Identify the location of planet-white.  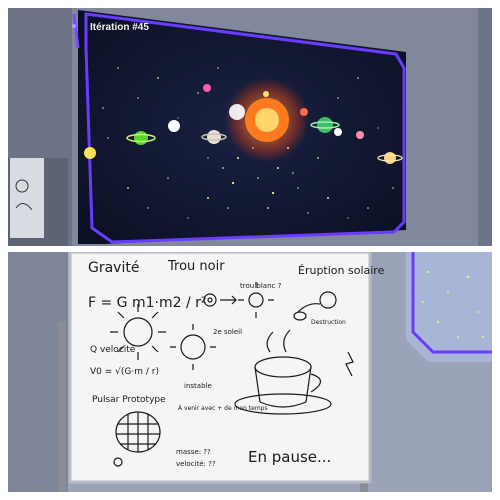
(237, 112).